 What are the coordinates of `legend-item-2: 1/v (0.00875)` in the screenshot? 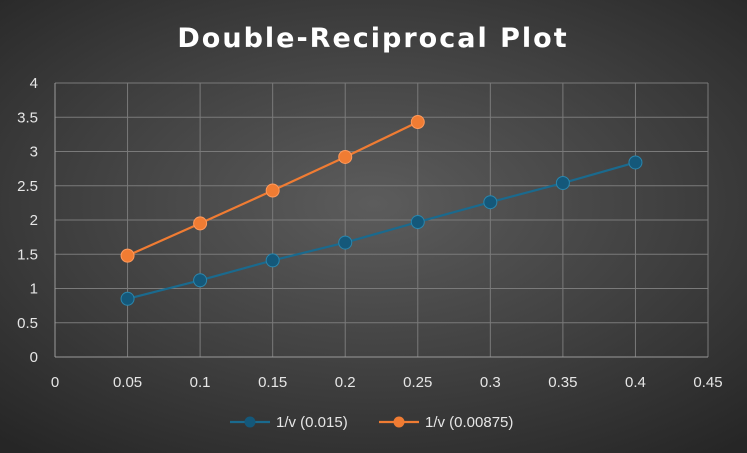 It's located at (446, 422).